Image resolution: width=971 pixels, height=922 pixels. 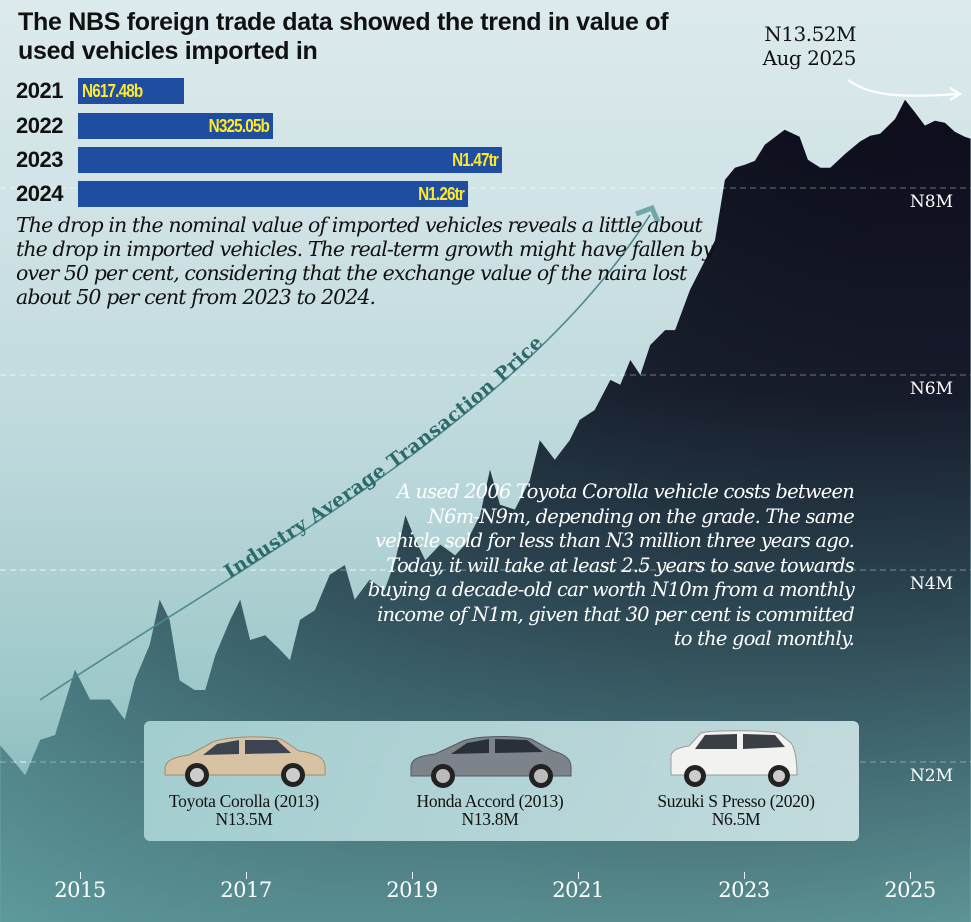 What do you see at coordinates (112, 91) in the screenshot?
I see `bar-value-label: N617.48b` at bounding box center [112, 91].